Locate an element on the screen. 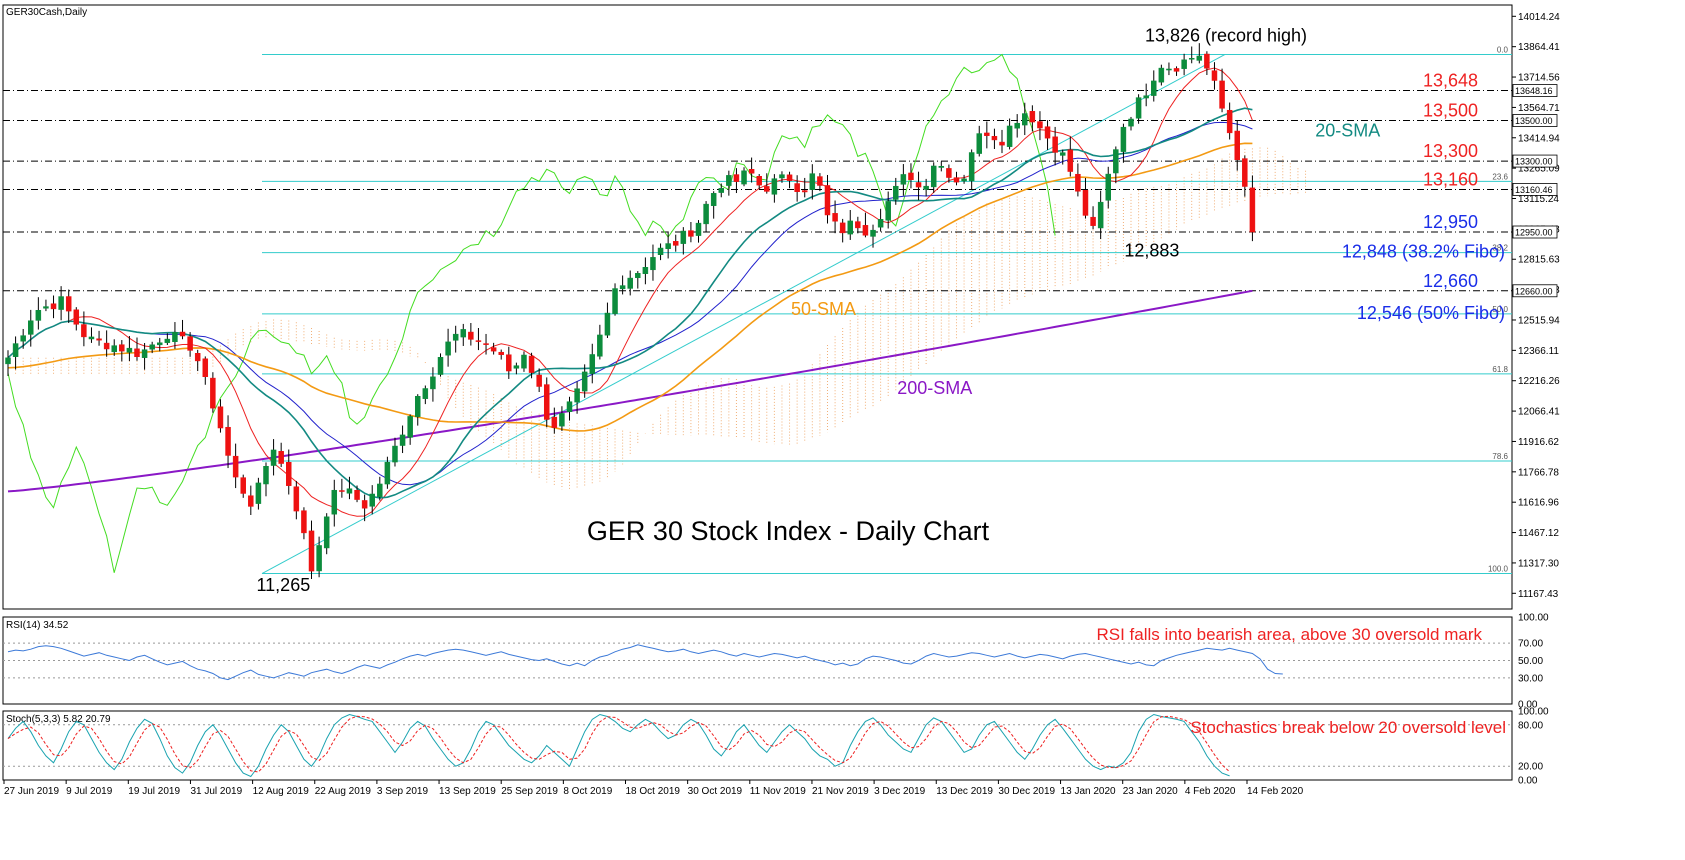 The height and width of the screenshot is (860, 1685). date-tick-label: 27 Jun 2019 is located at coordinates (31, 791).